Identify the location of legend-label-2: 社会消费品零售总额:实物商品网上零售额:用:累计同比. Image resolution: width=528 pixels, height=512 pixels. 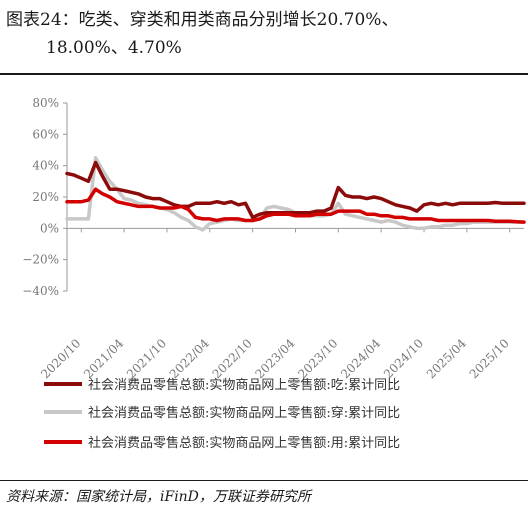
(244, 443).